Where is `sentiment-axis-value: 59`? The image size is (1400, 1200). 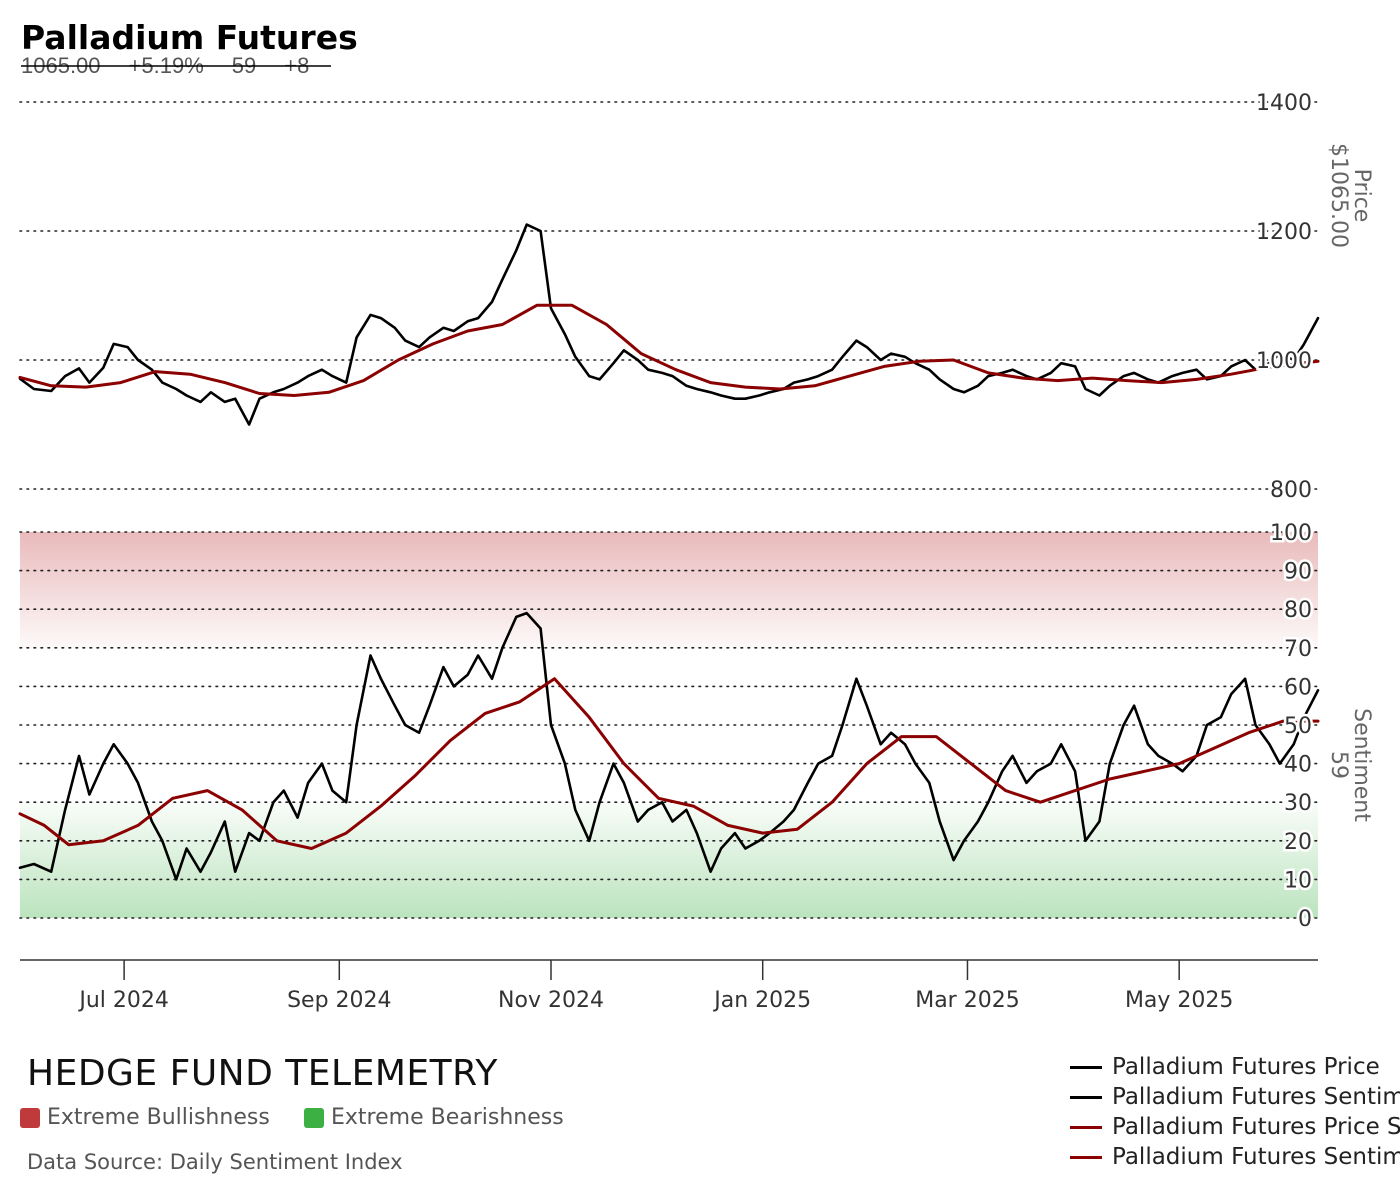 sentiment-axis-value: 59 is located at coordinates (1338, 765).